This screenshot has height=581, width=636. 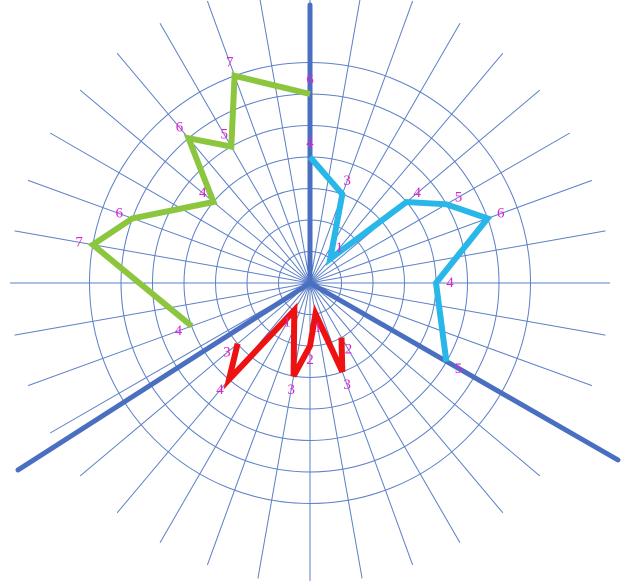 I want to click on red-point-label: 4, so click(x=220, y=390).